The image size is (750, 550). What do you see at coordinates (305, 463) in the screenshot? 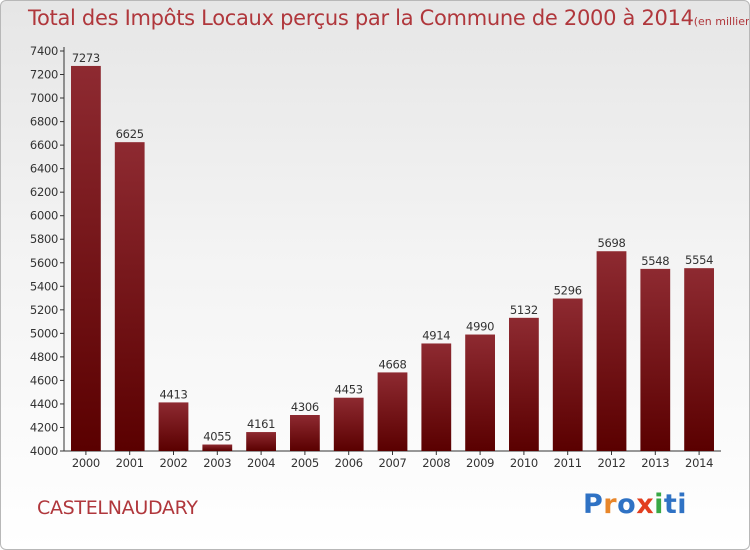
I see `x-tick-label: 2005` at bounding box center [305, 463].